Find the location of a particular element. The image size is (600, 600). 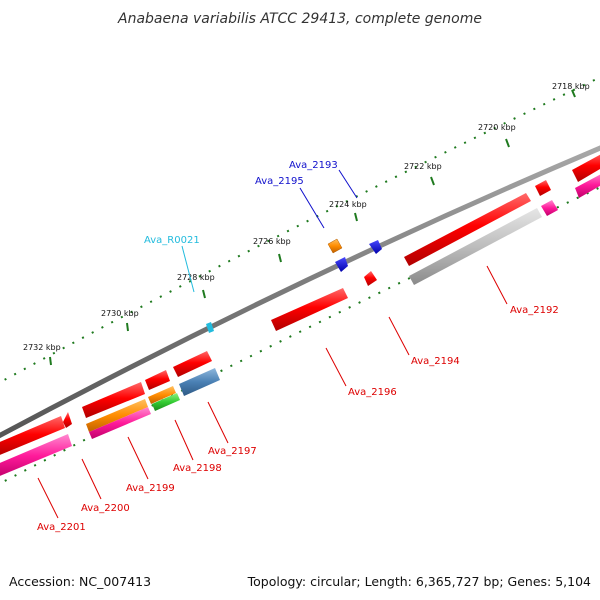

gene-ava-2201-feature is located at coordinates (32, 436).